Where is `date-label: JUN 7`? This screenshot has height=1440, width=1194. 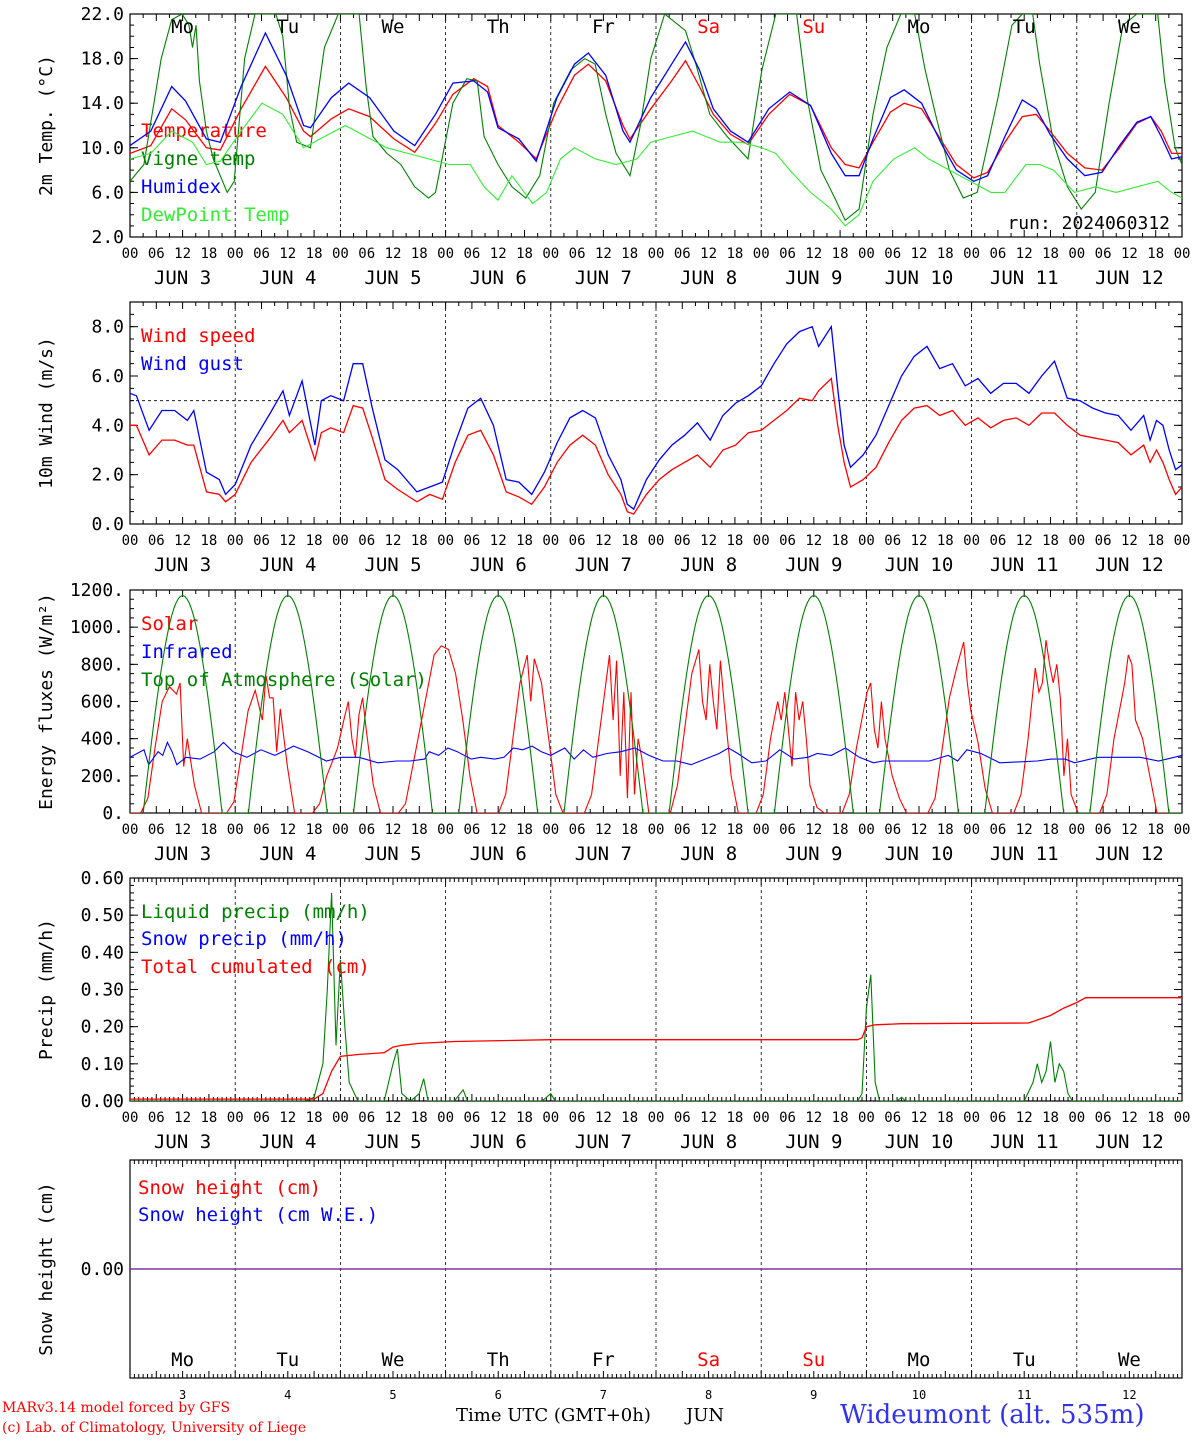 date-label: JUN 7 is located at coordinates (603, 1142).